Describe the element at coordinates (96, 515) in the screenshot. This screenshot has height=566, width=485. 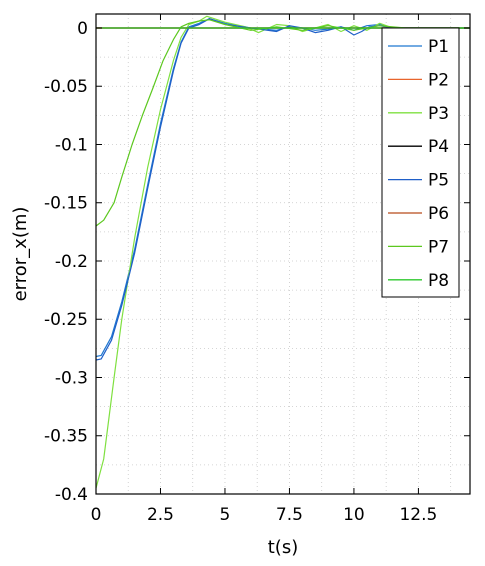
I see `x-tick-label: 0` at that location.